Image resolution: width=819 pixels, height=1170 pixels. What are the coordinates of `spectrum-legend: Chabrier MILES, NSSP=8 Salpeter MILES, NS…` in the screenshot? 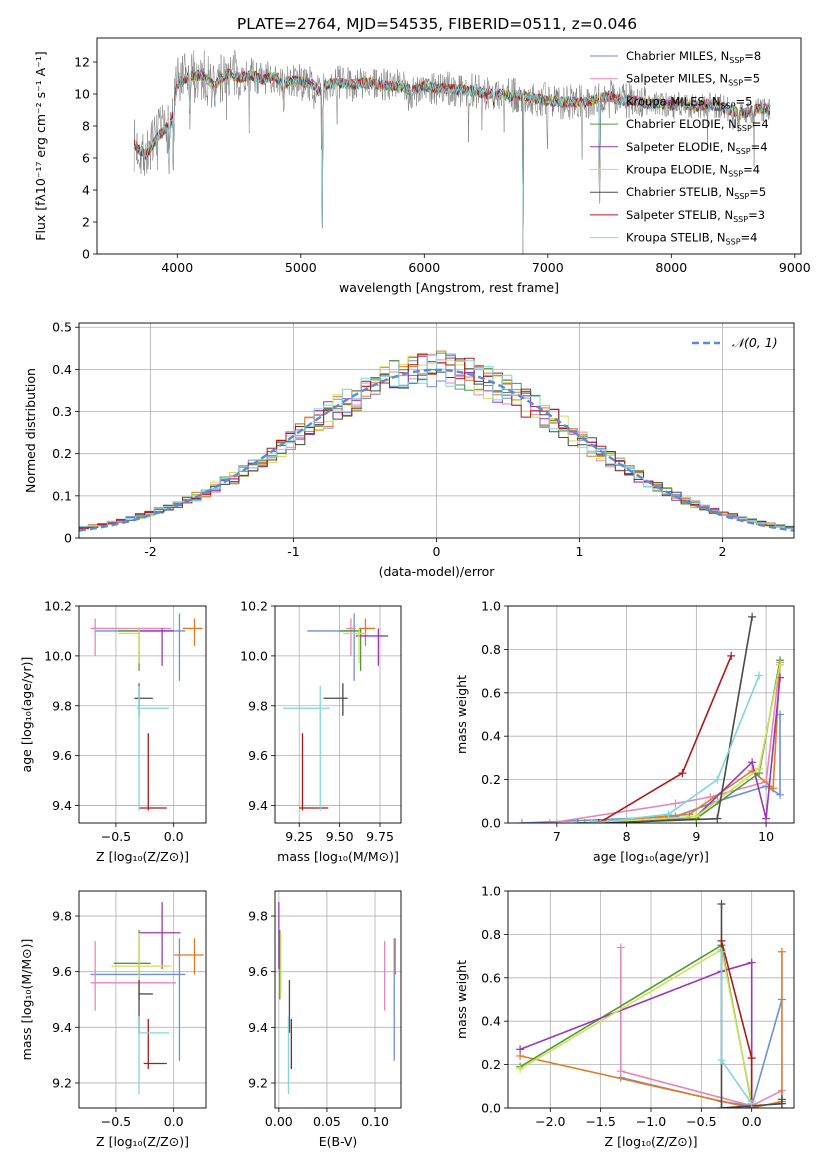 It's located at (679, 148).